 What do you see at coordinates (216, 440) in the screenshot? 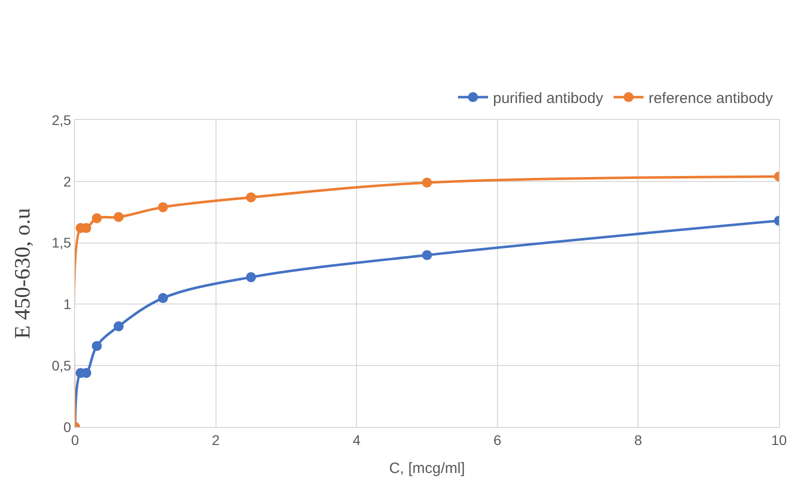
I see `x-tick-label: 2` at bounding box center [216, 440].